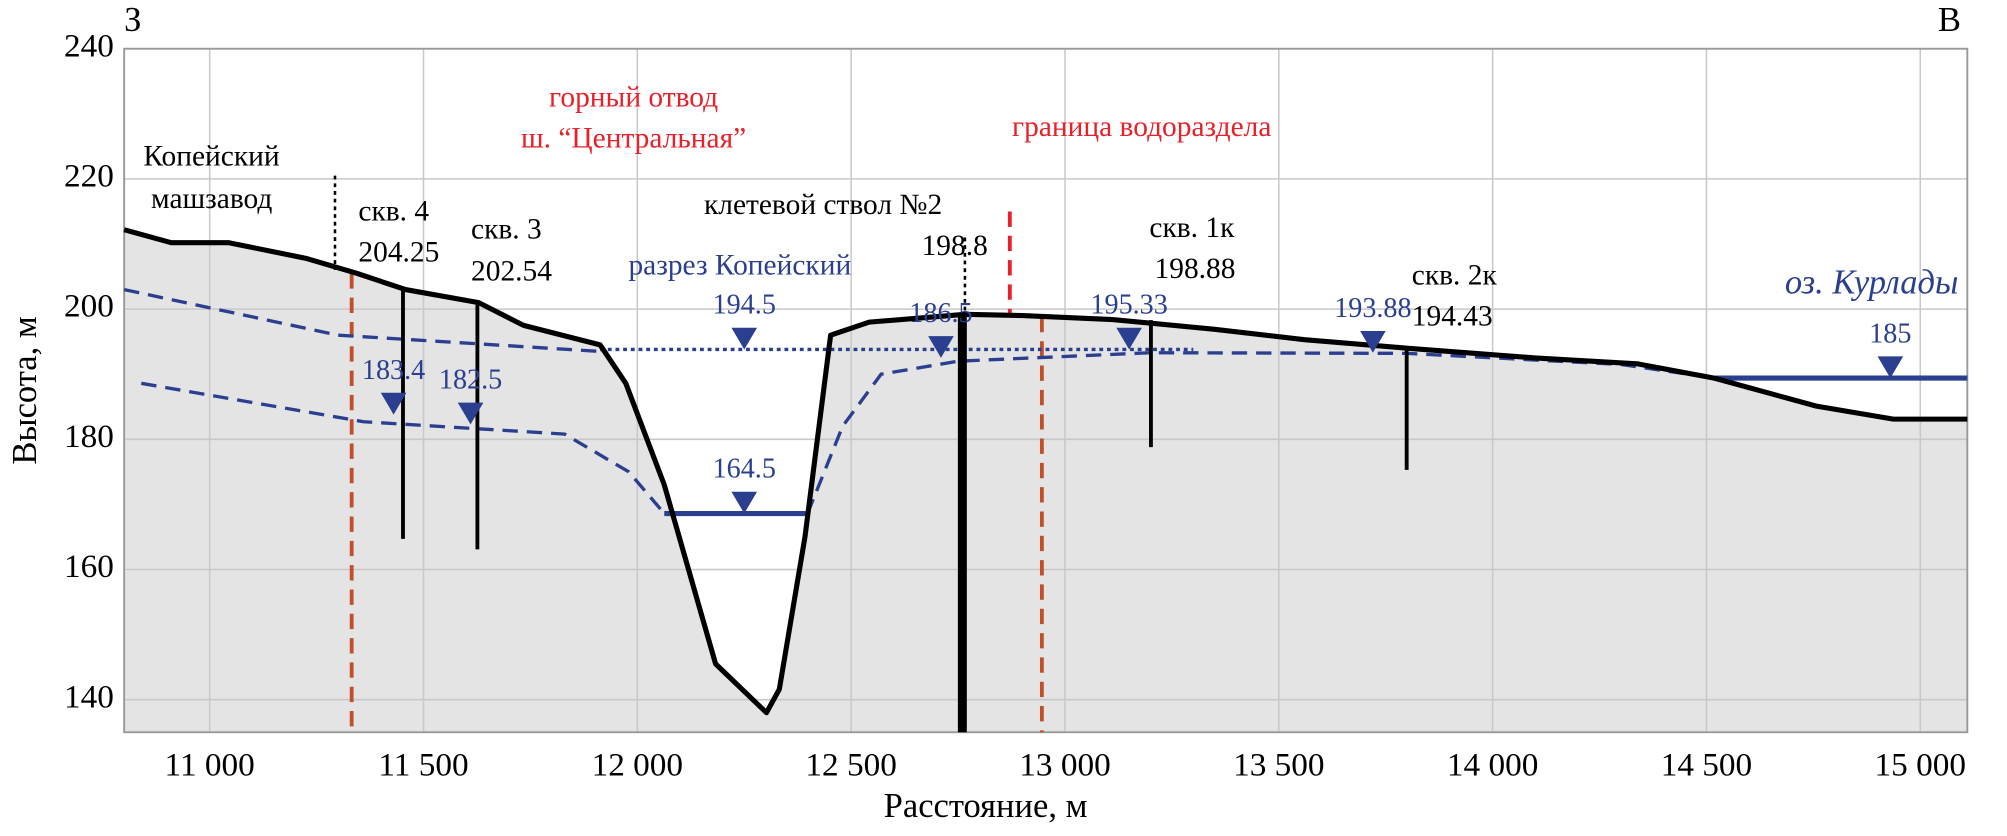 Image resolution: width=2007 pixels, height=836 pixels. Describe the element at coordinates (1064, 765) in the screenshot. I see `x-tick-label: 13 000` at that location.